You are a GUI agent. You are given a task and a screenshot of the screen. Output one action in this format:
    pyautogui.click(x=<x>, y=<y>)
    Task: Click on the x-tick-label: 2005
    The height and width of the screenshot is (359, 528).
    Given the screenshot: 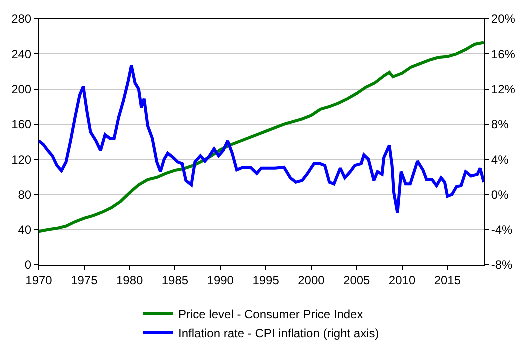 What is the action you would take?
    pyautogui.click(x=357, y=280)
    